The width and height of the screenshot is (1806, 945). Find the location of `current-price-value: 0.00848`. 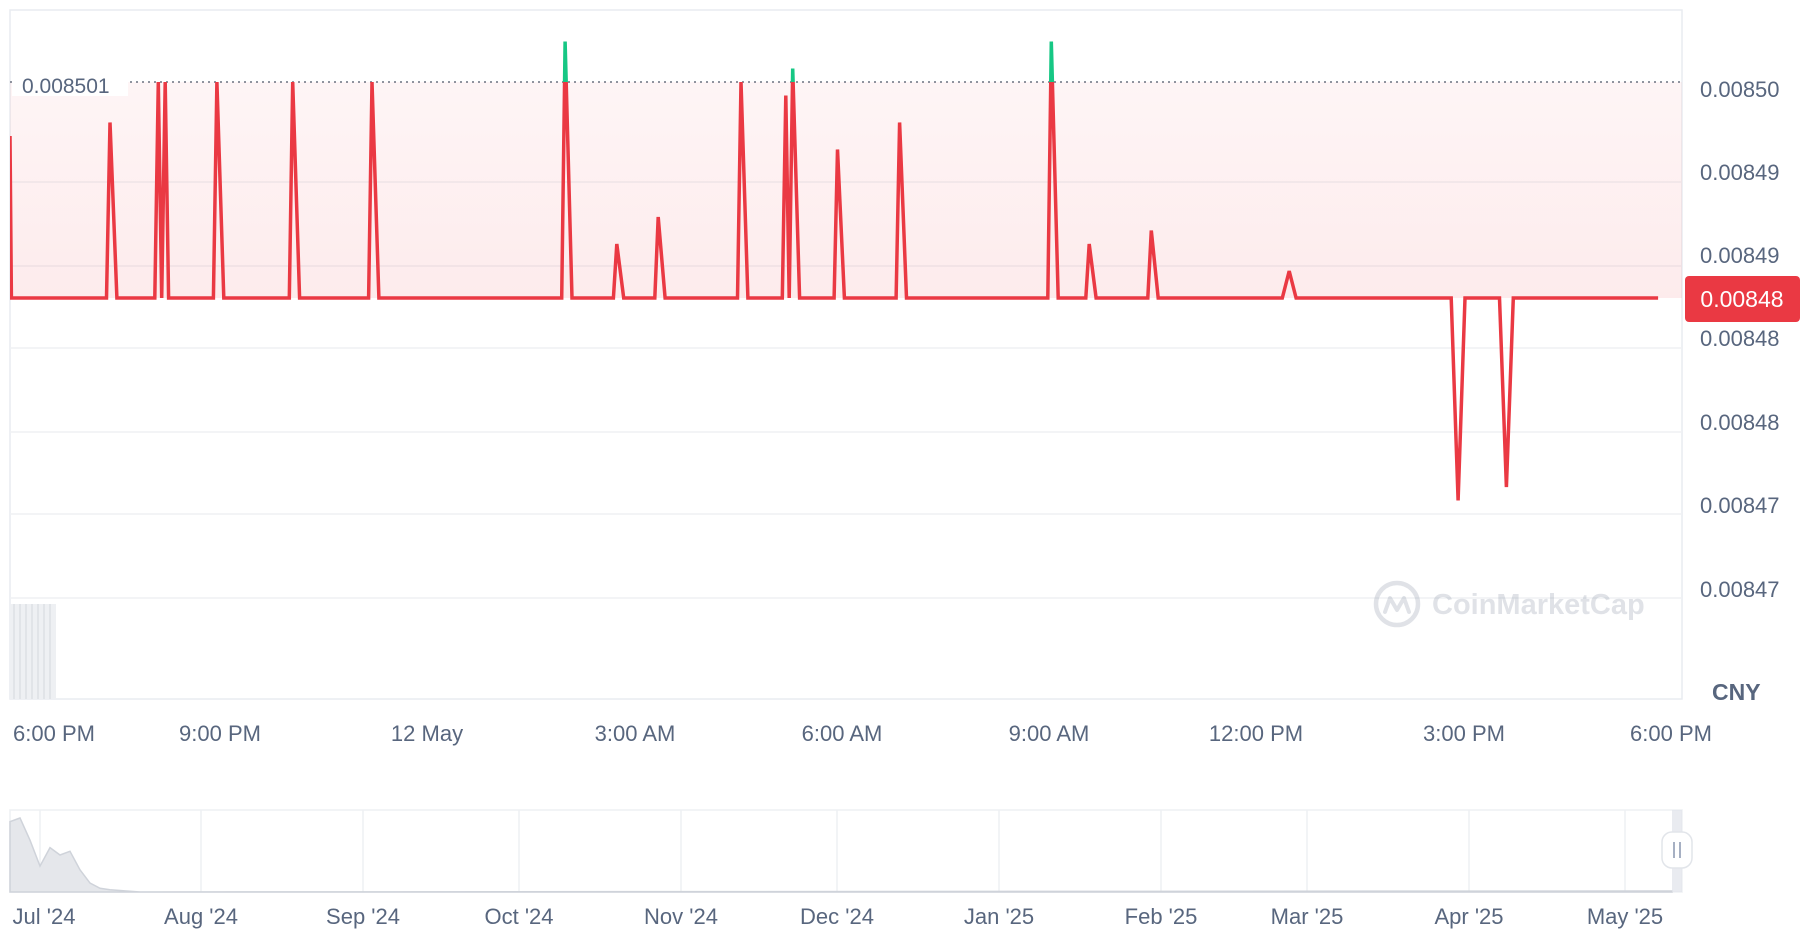

current-price-value: 0.00848 is located at coordinates (1741, 299).